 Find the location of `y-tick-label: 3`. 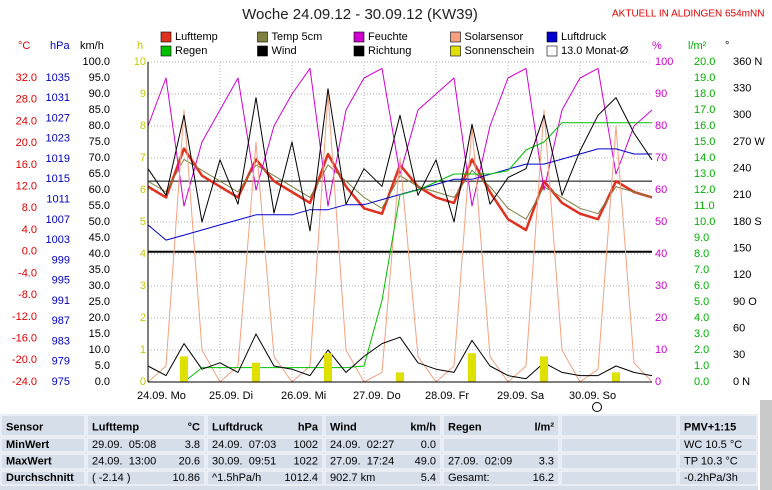

y-tick-label: 3 is located at coordinates (143, 286).